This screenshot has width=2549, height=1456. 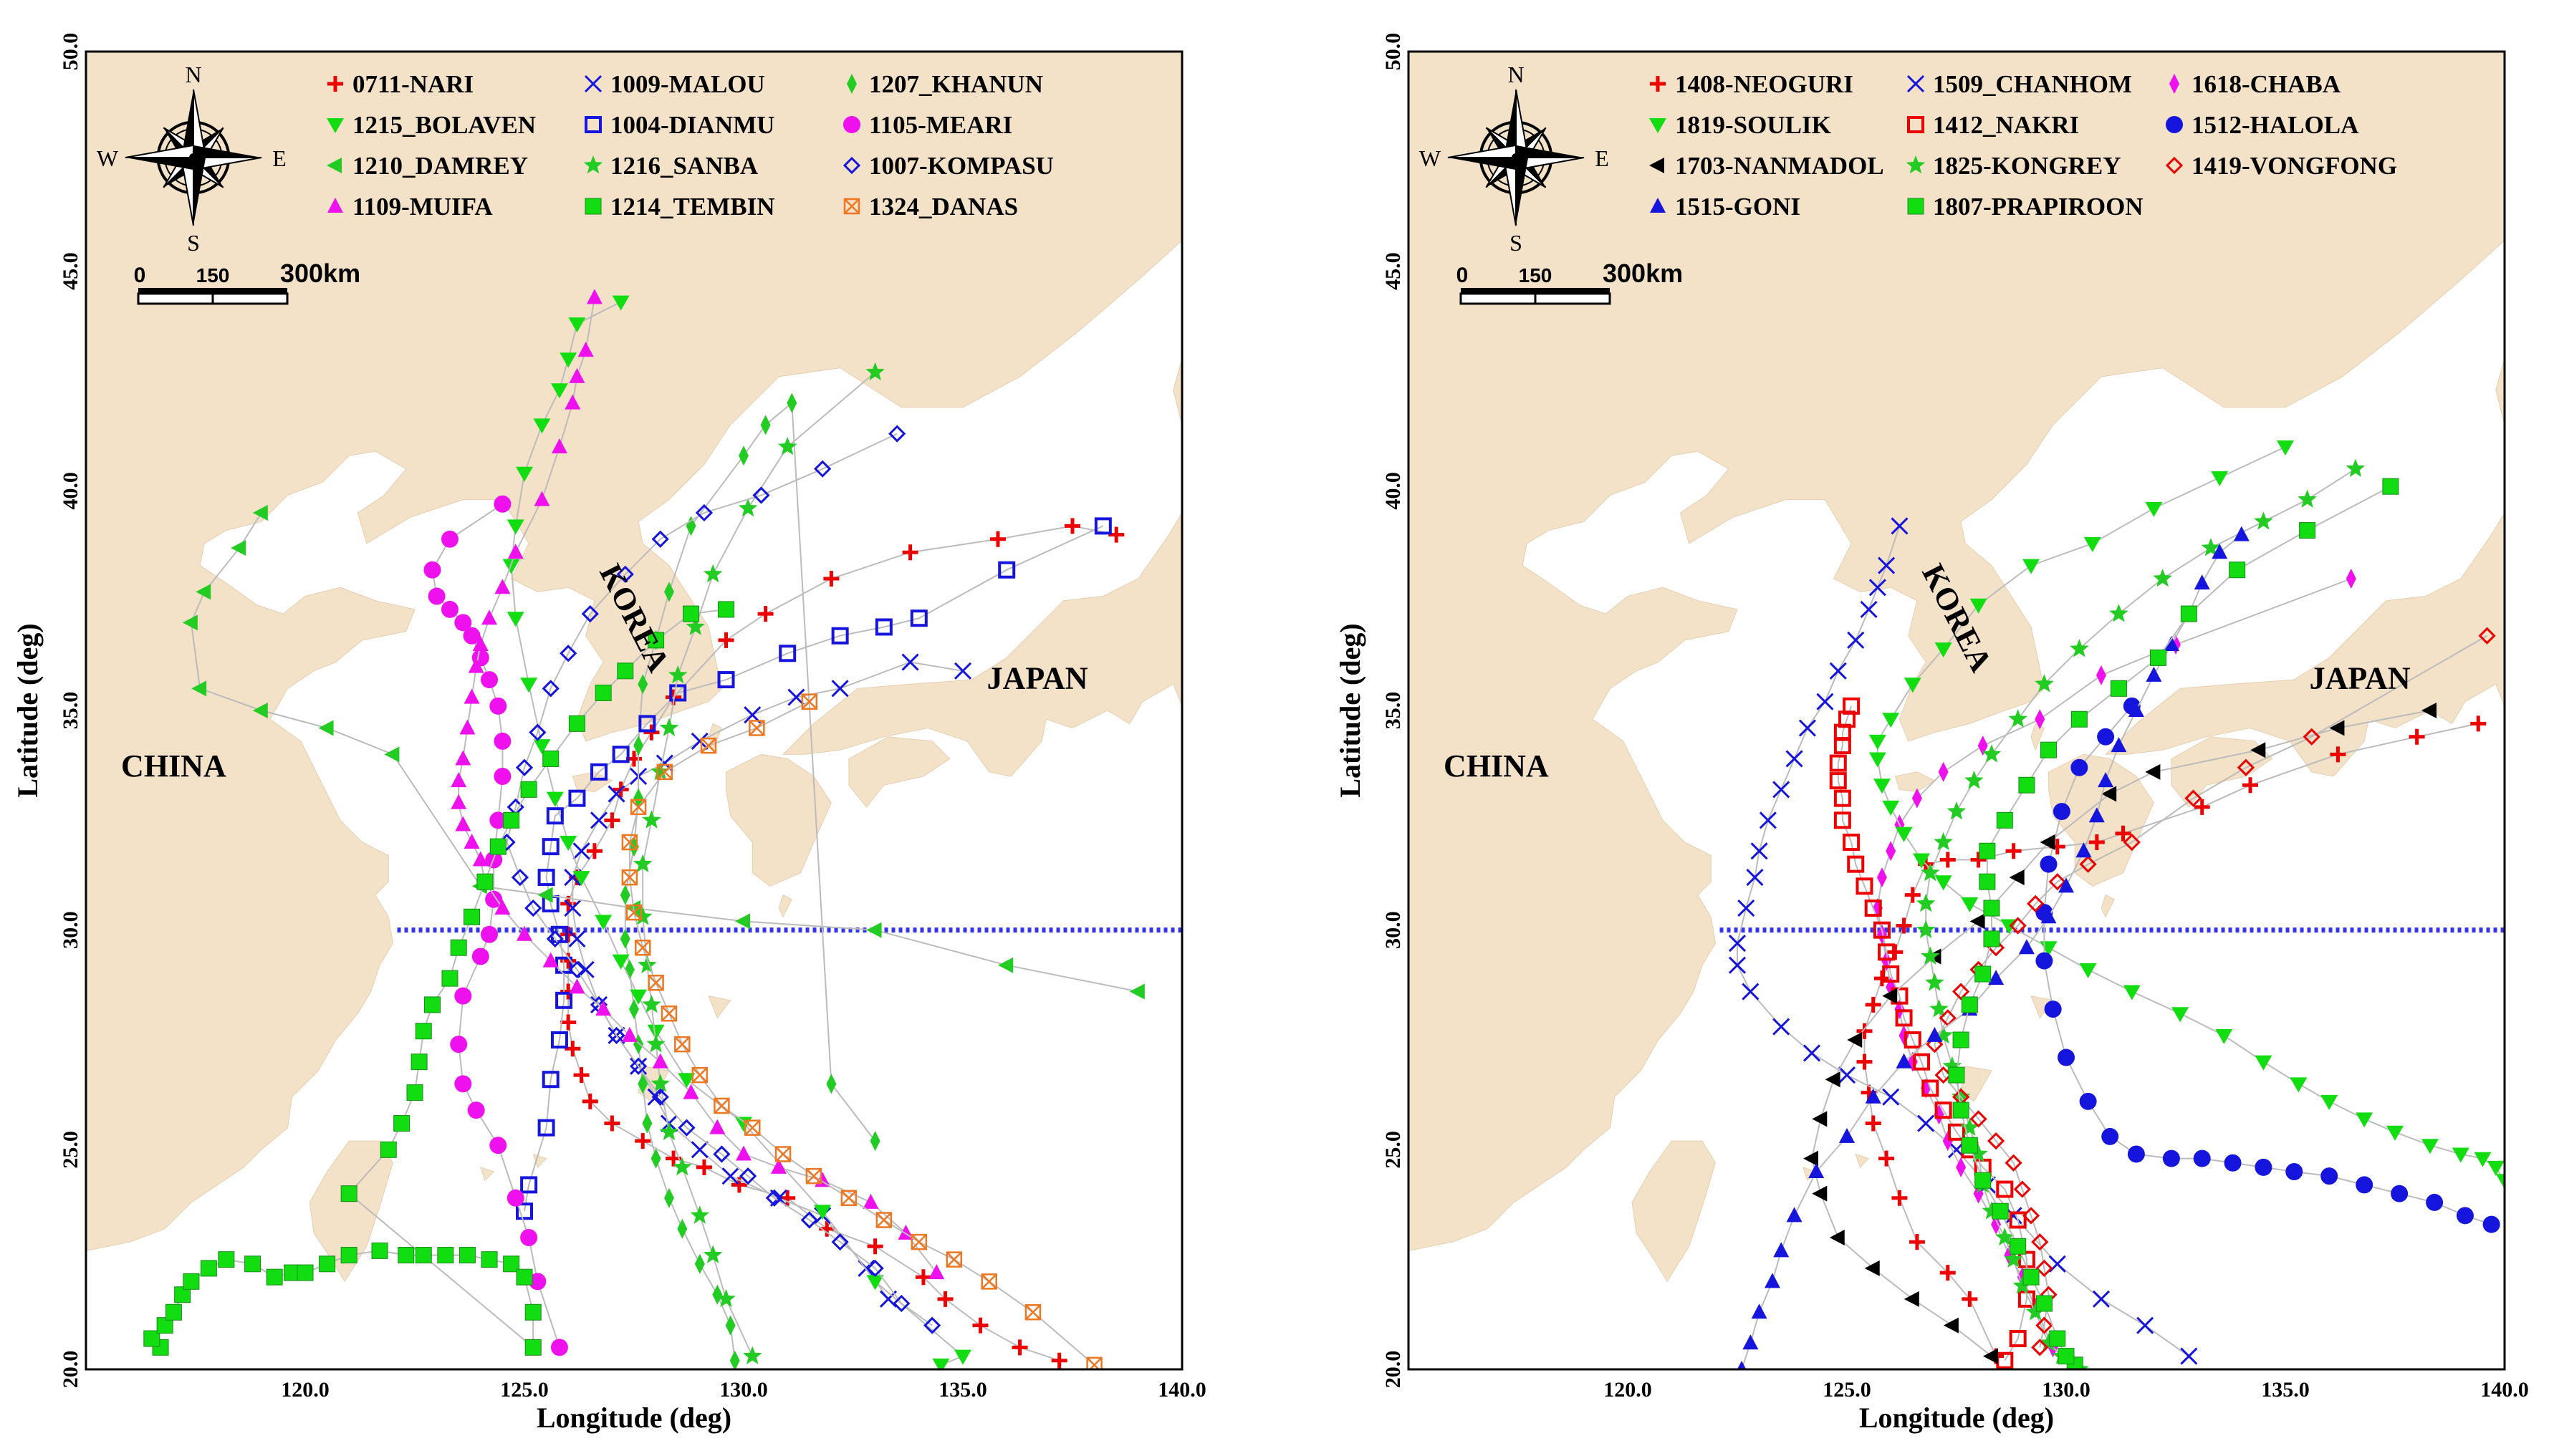 I want to click on legend-label: 1324_DANAS, so click(x=943, y=207).